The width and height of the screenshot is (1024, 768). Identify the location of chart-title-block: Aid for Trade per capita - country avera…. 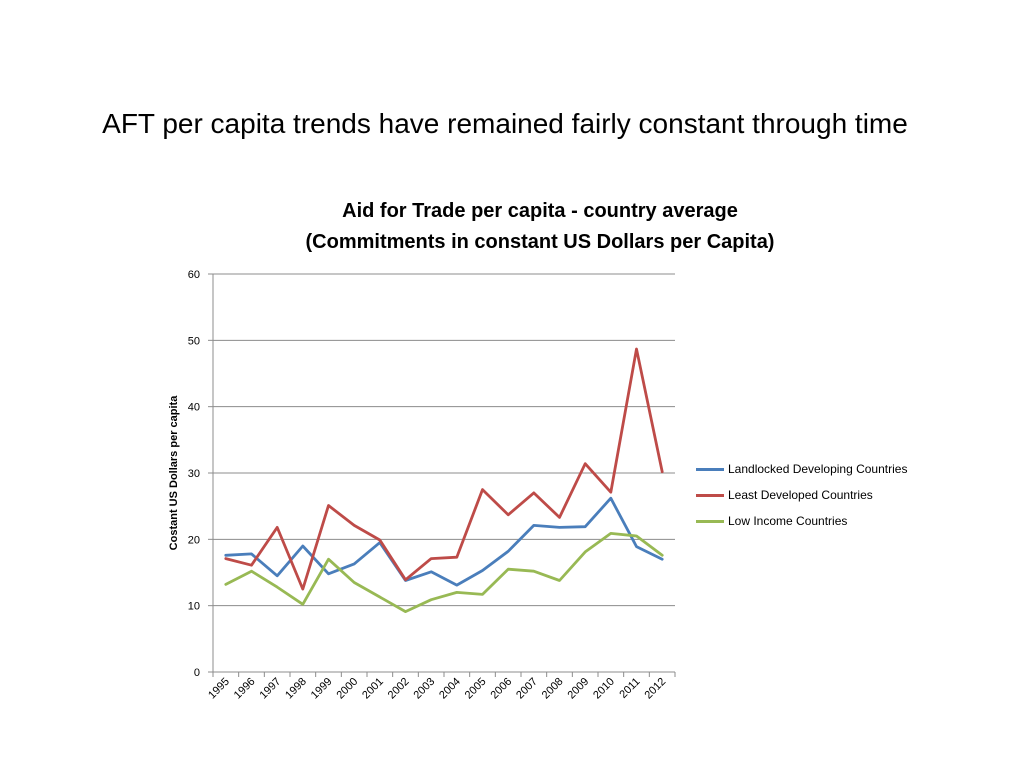
(540, 227).